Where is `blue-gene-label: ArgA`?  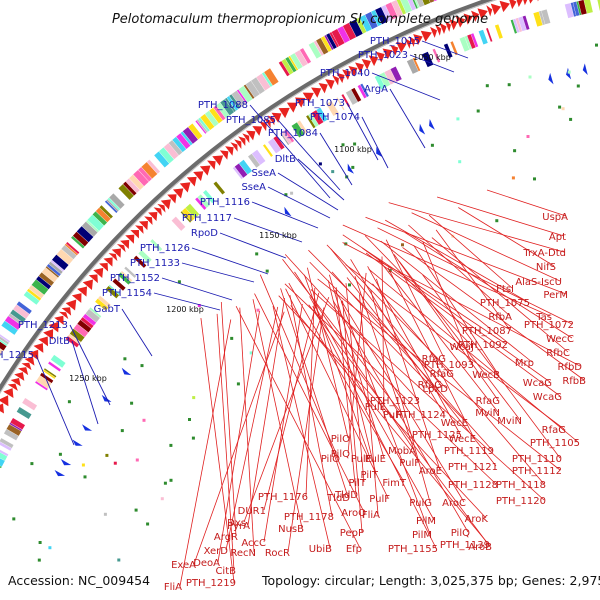 blue-gene-label: ArgA is located at coordinates (376, 89).